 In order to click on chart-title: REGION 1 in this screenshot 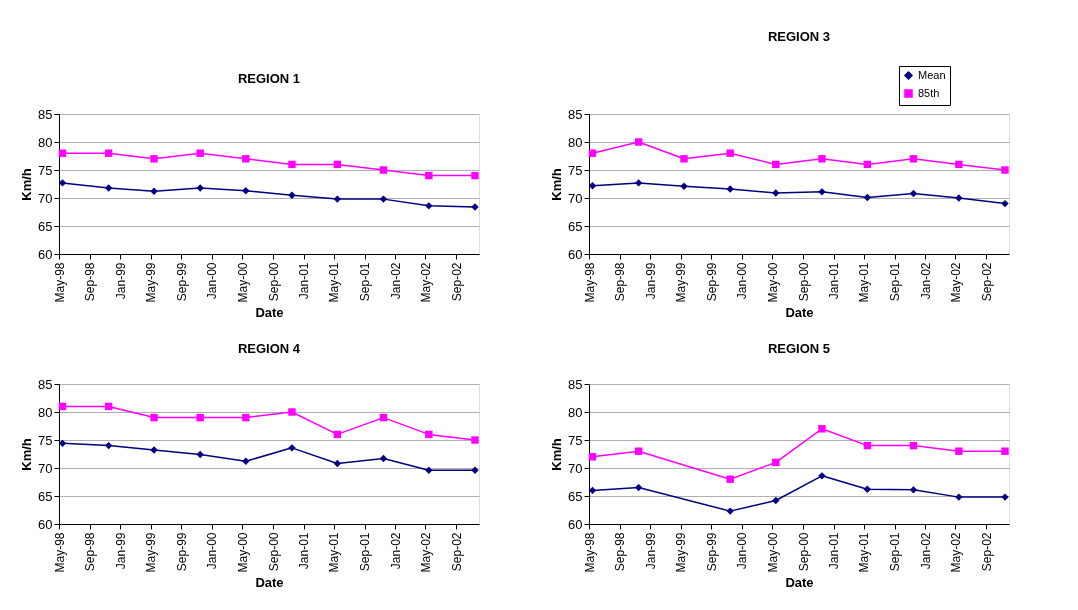, I will do `click(269, 78)`.